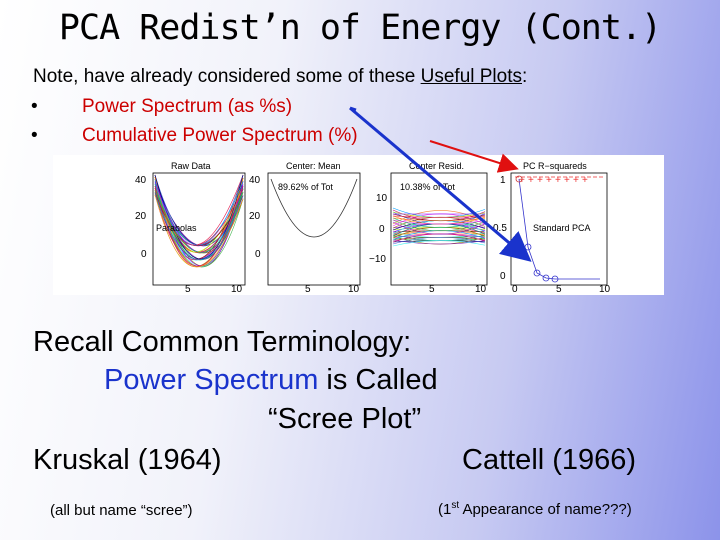 Image resolution: width=720 pixels, height=540 pixels. I want to click on kruskal-citation: Kruskal (1964), so click(127, 460).